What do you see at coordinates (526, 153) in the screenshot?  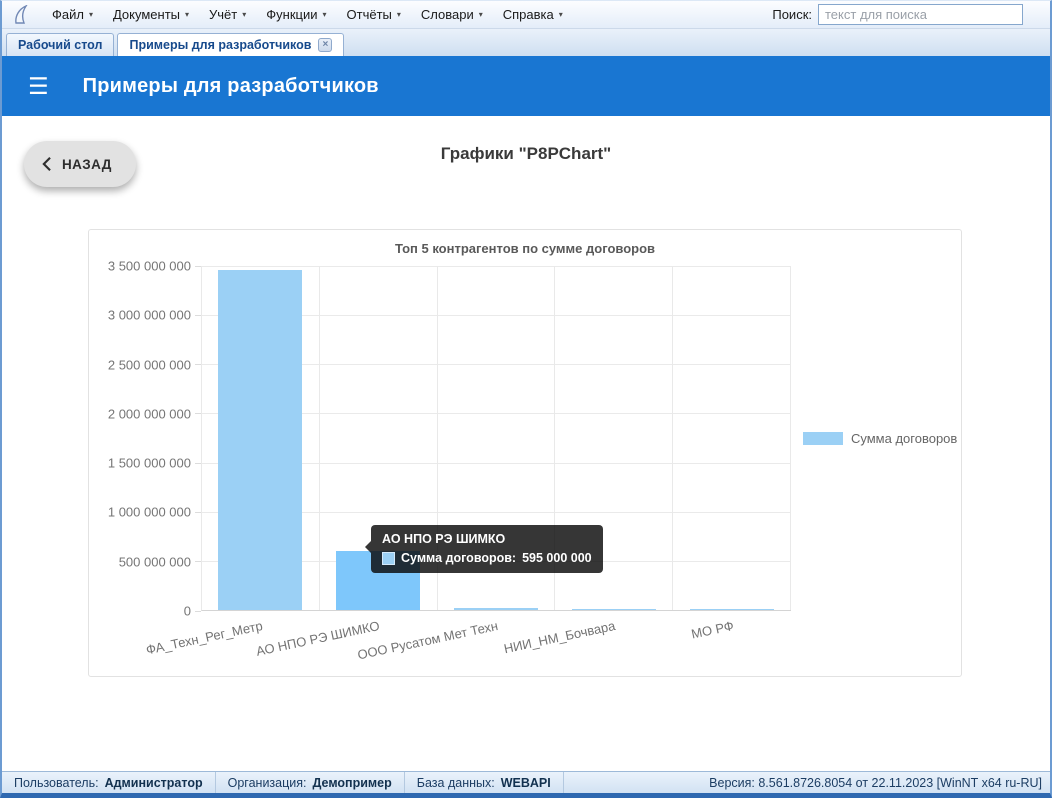 I see `page-title: Графики "P8PChart"` at bounding box center [526, 153].